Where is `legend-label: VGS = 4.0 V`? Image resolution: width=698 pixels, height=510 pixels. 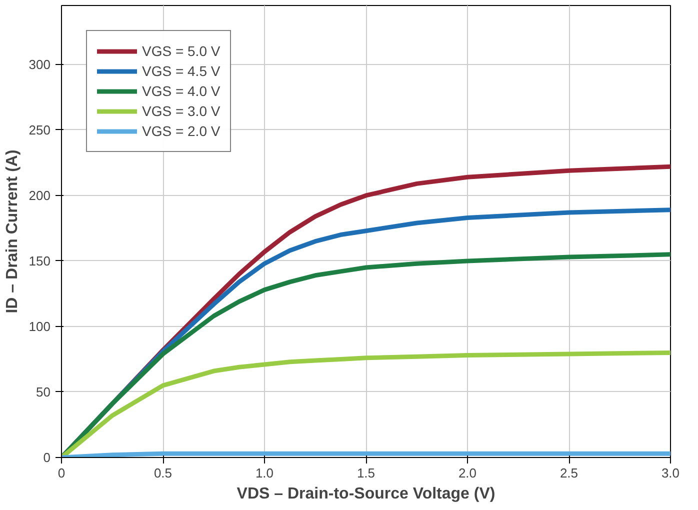
legend-label: VGS = 4.0 V is located at coordinates (181, 91).